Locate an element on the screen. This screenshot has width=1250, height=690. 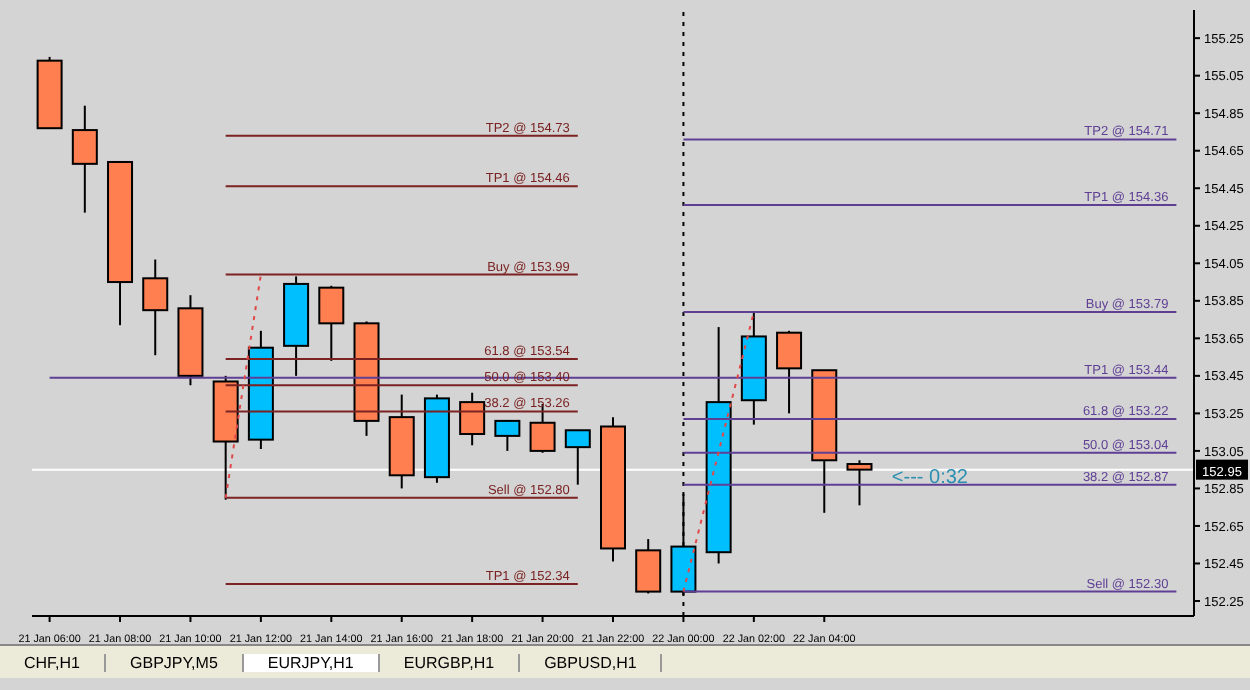
text: CHF,H1 is located at coordinates (53, 662).